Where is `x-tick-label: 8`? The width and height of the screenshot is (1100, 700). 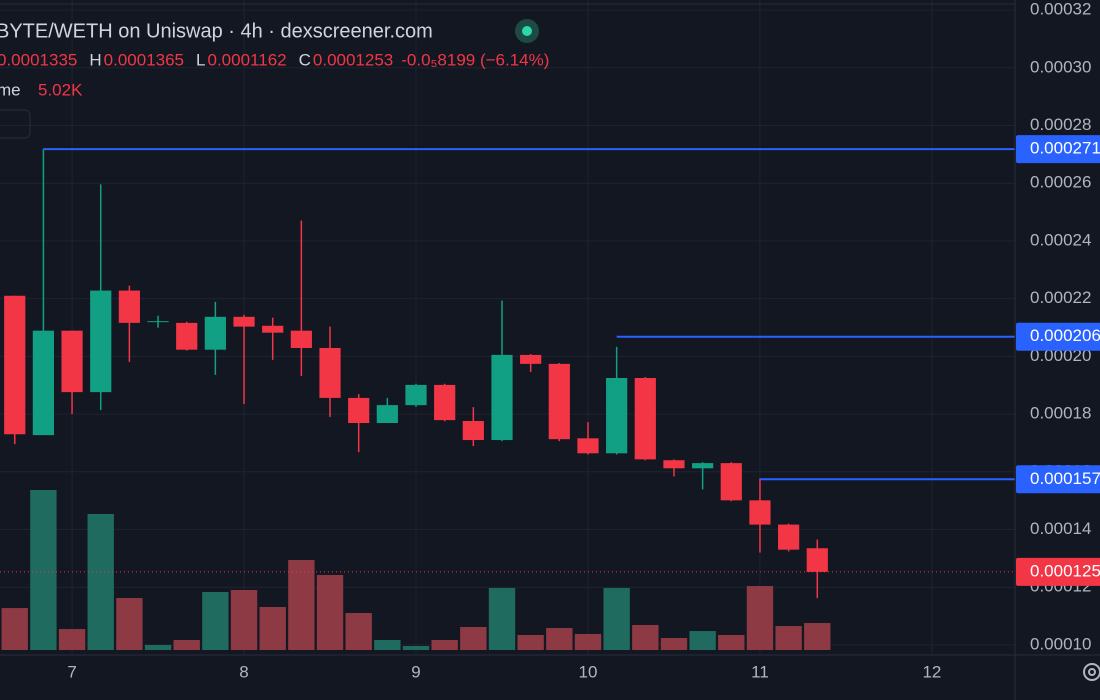
x-tick-label: 8 is located at coordinates (243, 671).